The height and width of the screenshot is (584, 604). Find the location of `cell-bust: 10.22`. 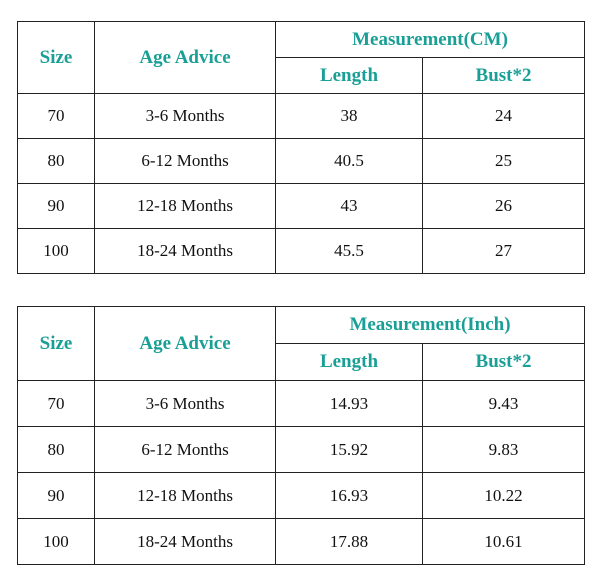

cell-bust: 10.22 is located at coordinates (503, 495).